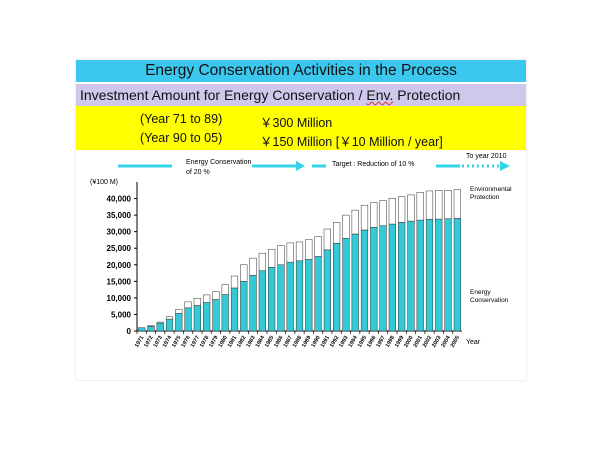  I want to click on env-protection-label: Environmental, so click(491, 189).